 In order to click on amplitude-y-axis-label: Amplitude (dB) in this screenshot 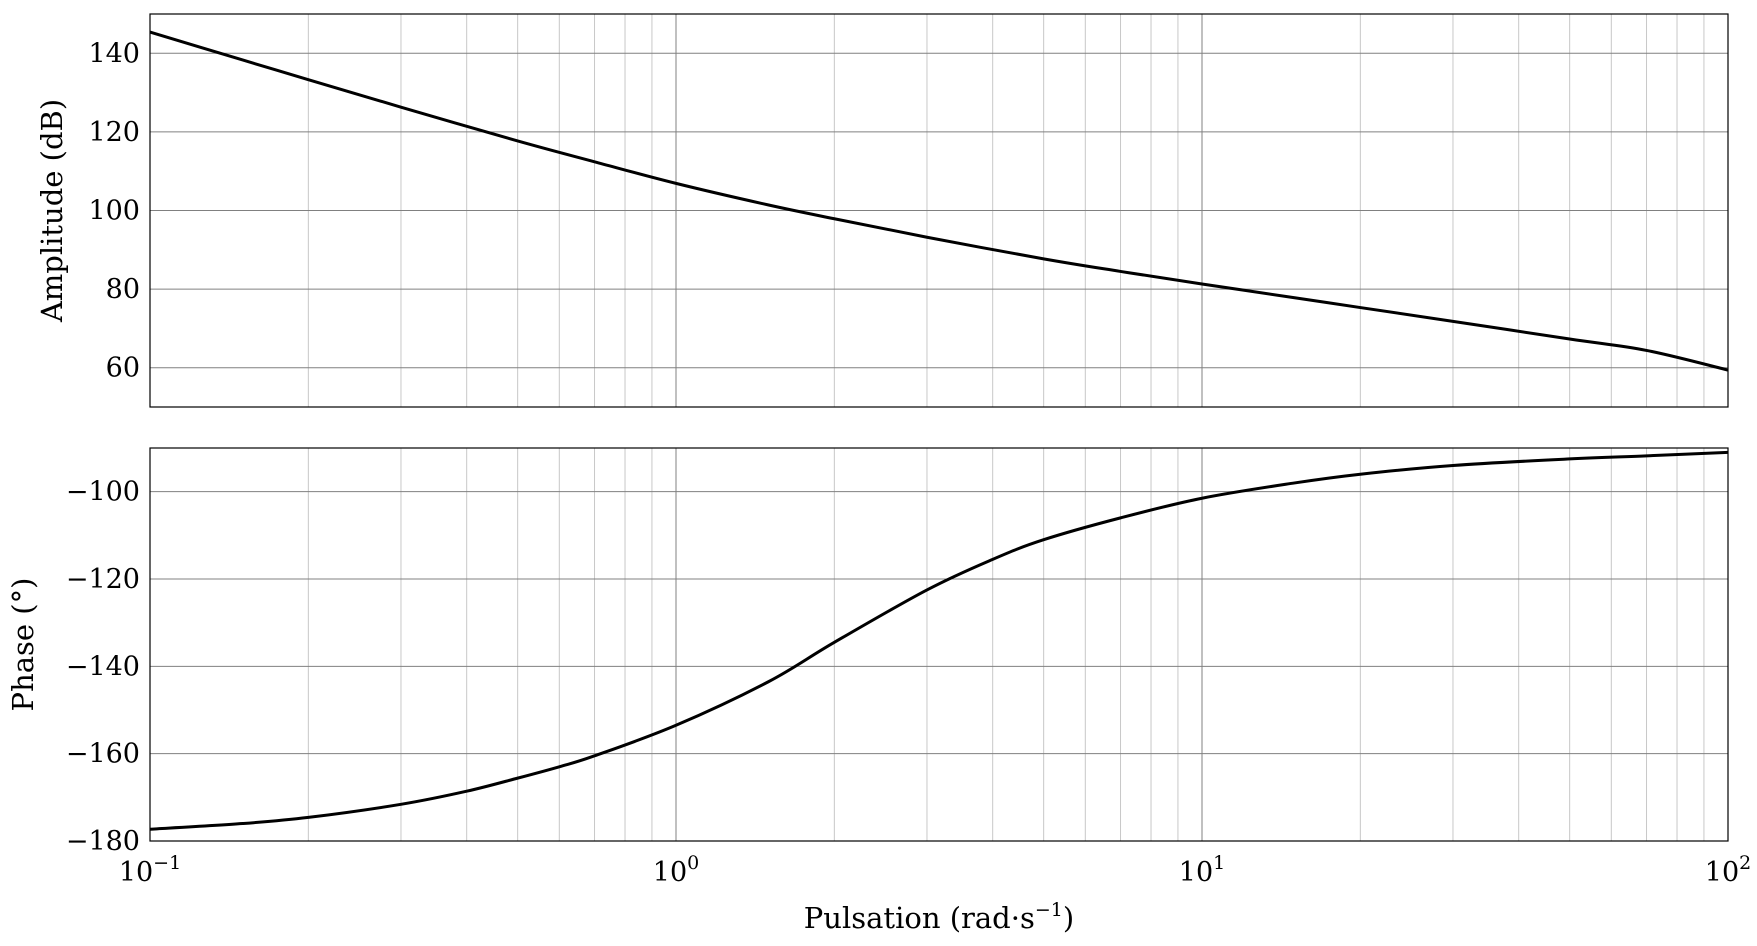, I will do `click(52, 211)`.